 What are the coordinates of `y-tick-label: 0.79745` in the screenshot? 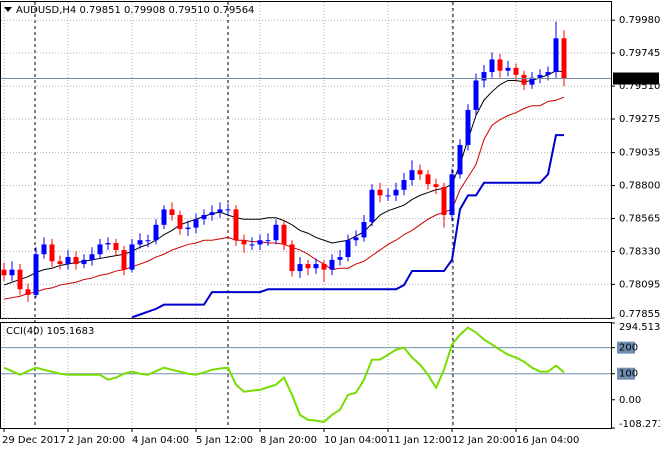 It's located at (639, 53).